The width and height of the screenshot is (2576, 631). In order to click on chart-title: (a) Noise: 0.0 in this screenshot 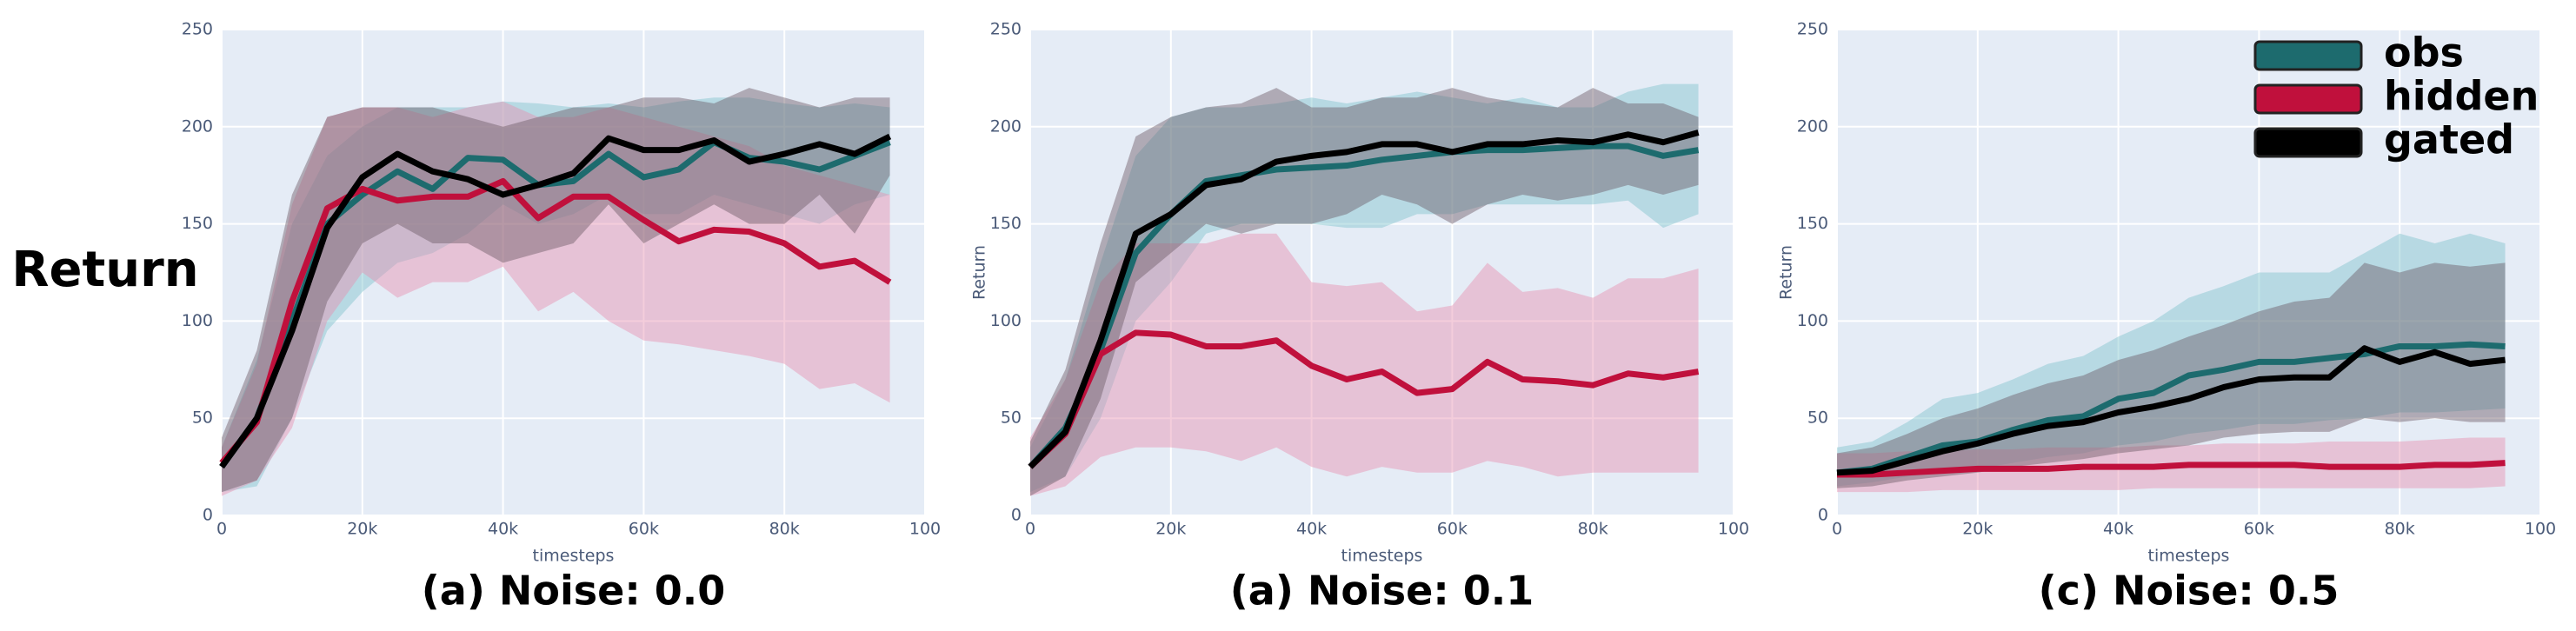, I will do `click(573, 591)`.